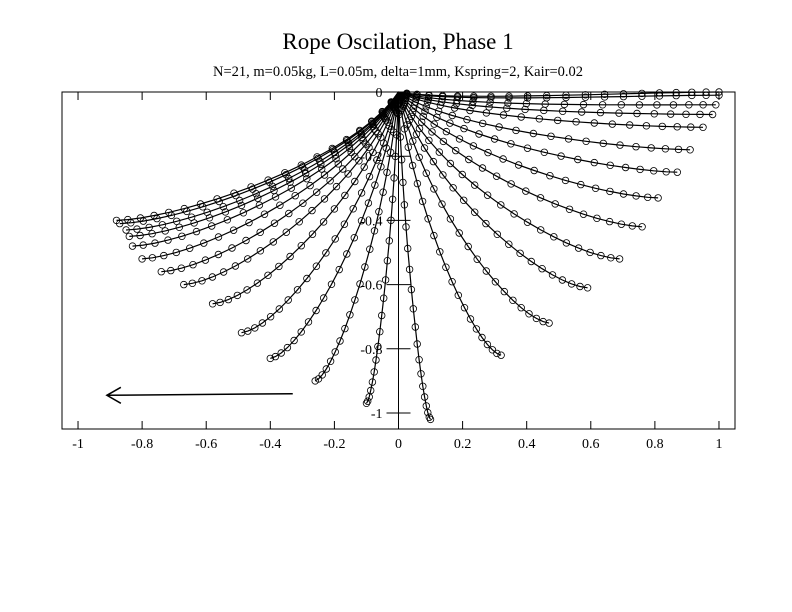 The width and height of the screenshot is (792, 612). I want to click on x-tick-label: 0.6, so click(591, 444).